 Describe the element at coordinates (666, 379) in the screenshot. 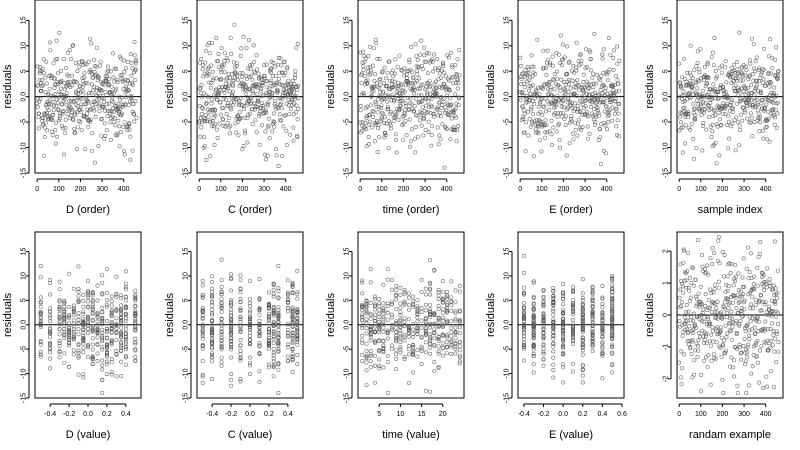

I see `y-tick-label: -2` at that location.